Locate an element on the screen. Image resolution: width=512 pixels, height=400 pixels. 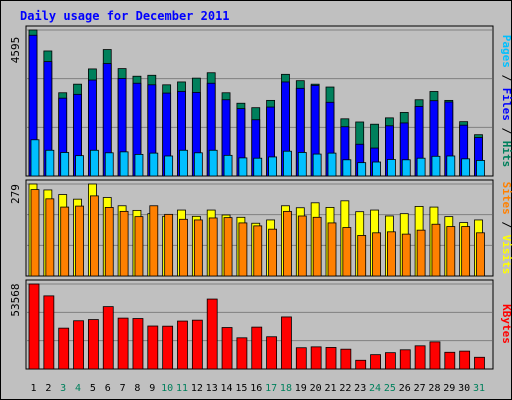
top-legend: Pages / Files / Hits is located at coordinates (506, 101).